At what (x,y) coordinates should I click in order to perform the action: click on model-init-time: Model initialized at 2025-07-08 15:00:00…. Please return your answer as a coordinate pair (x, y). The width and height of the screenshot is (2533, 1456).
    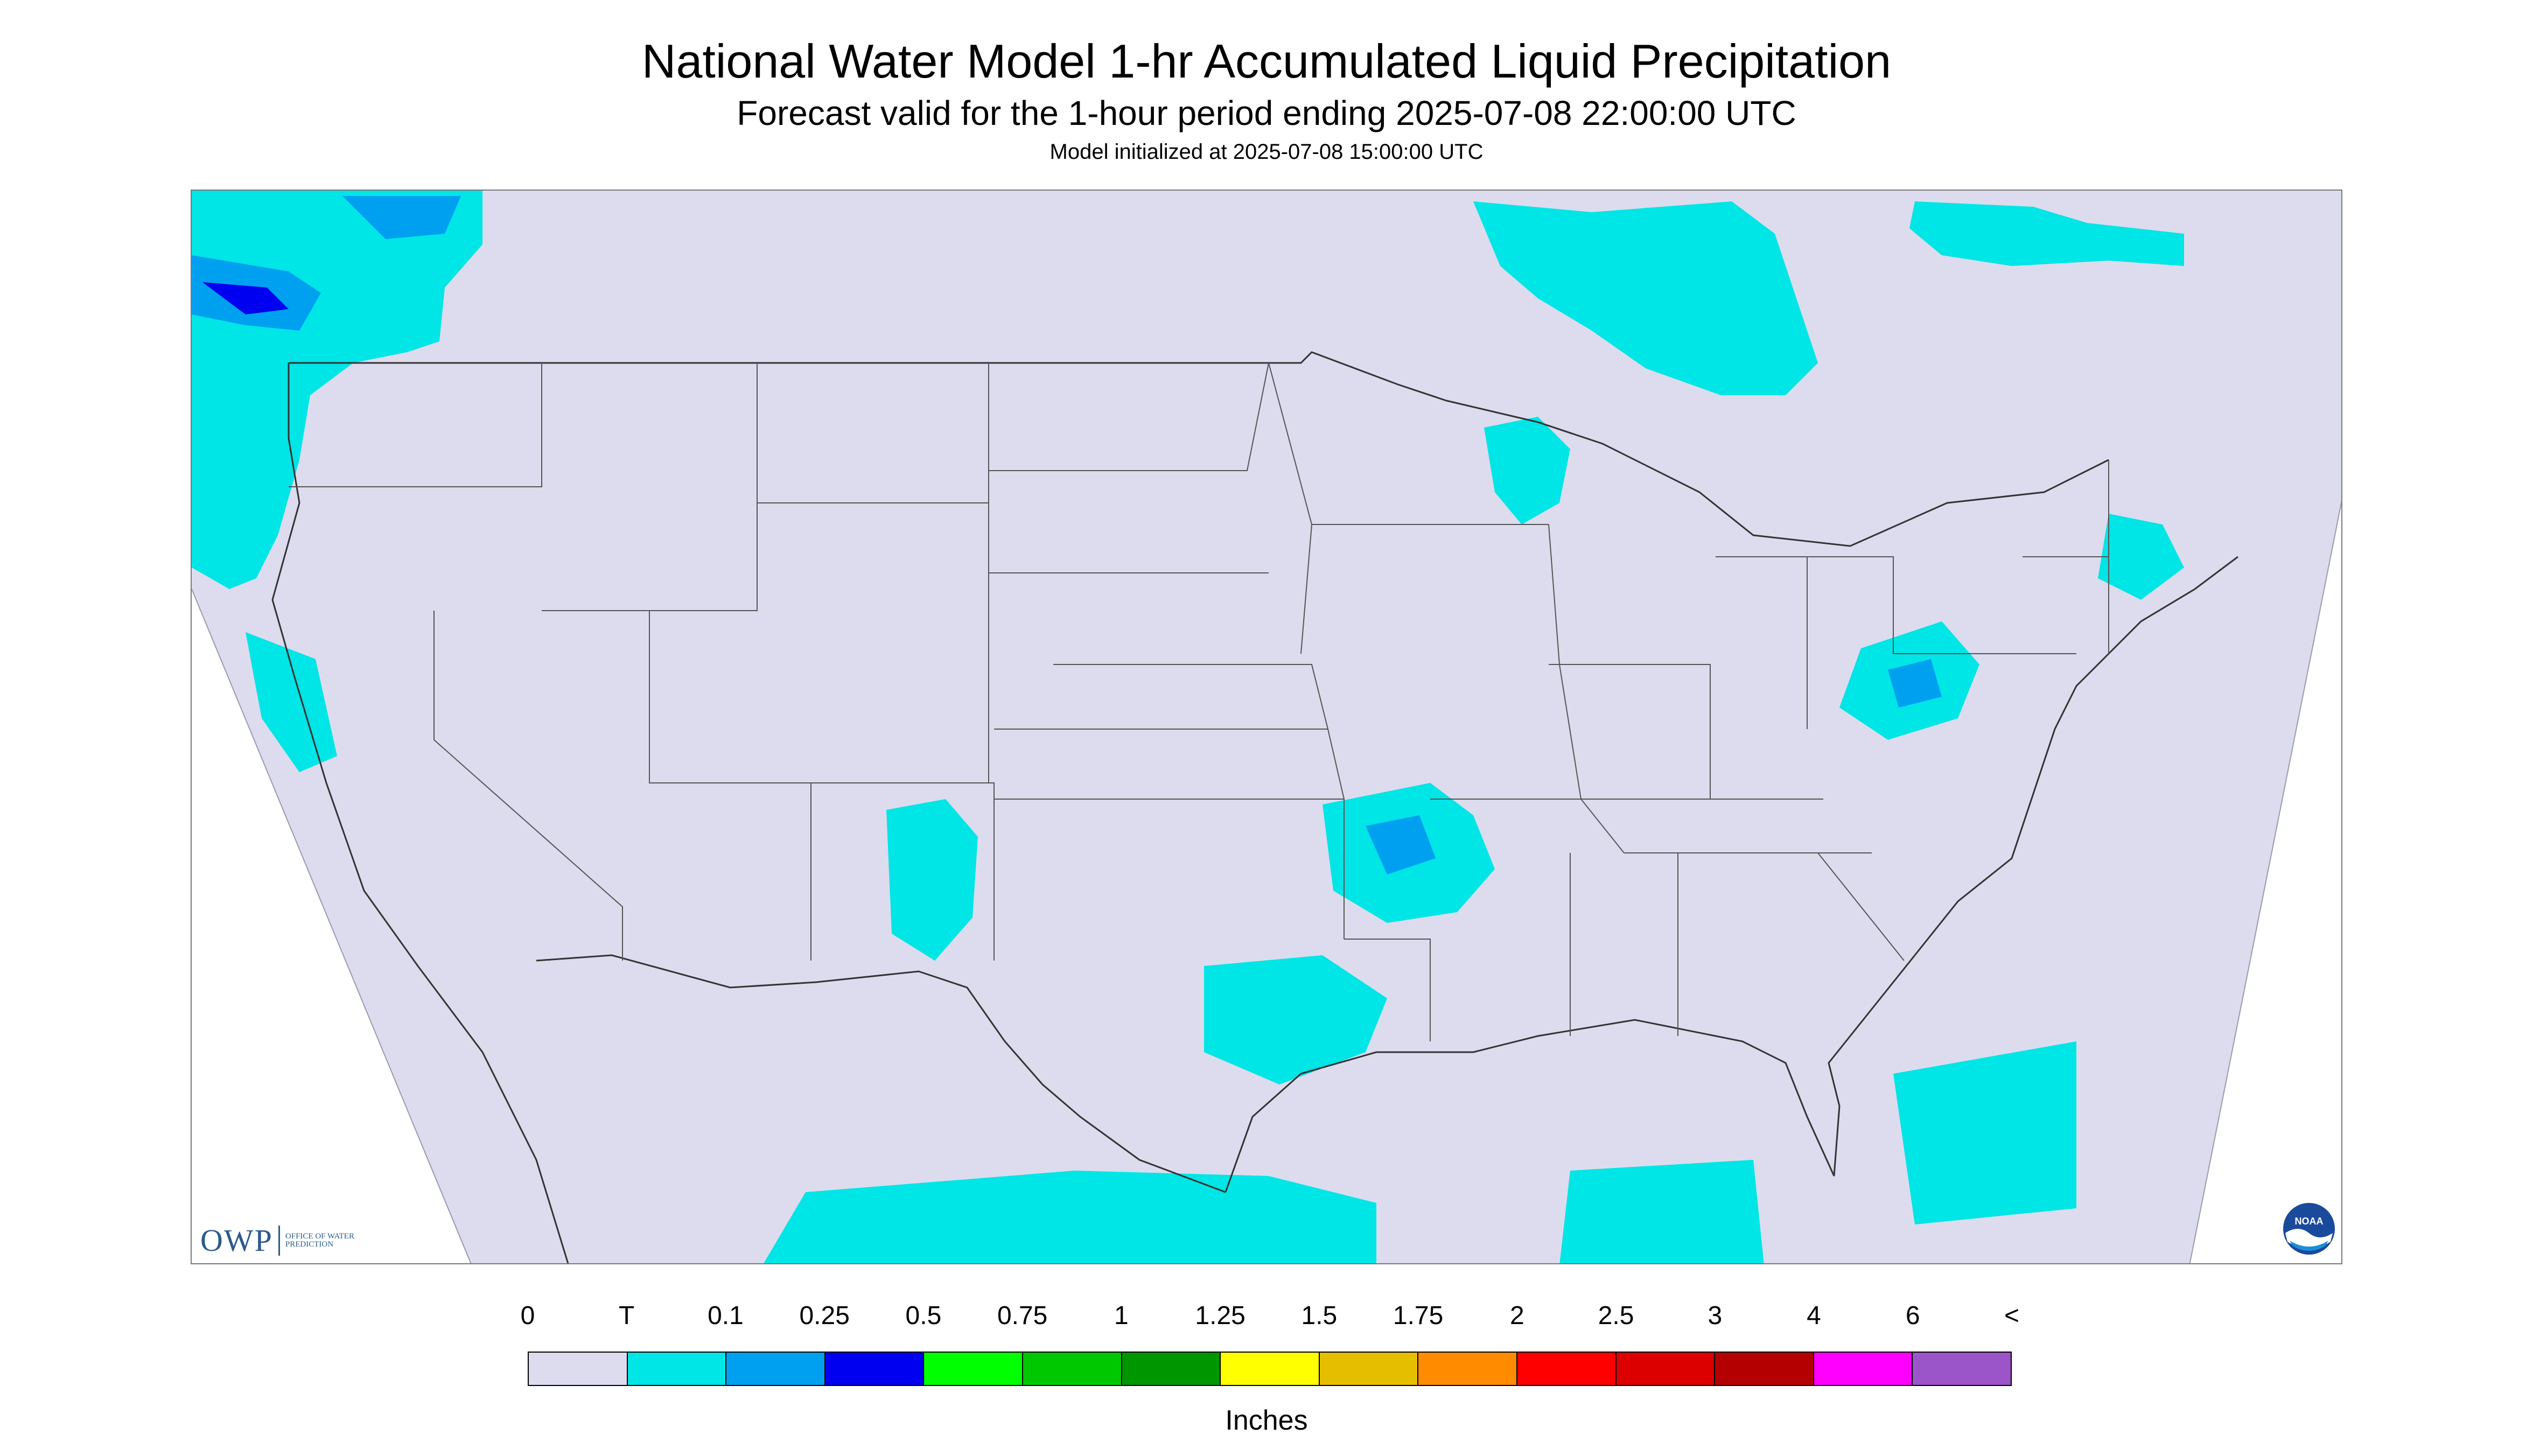
    Looking at the image, I should click on (1266, 152).